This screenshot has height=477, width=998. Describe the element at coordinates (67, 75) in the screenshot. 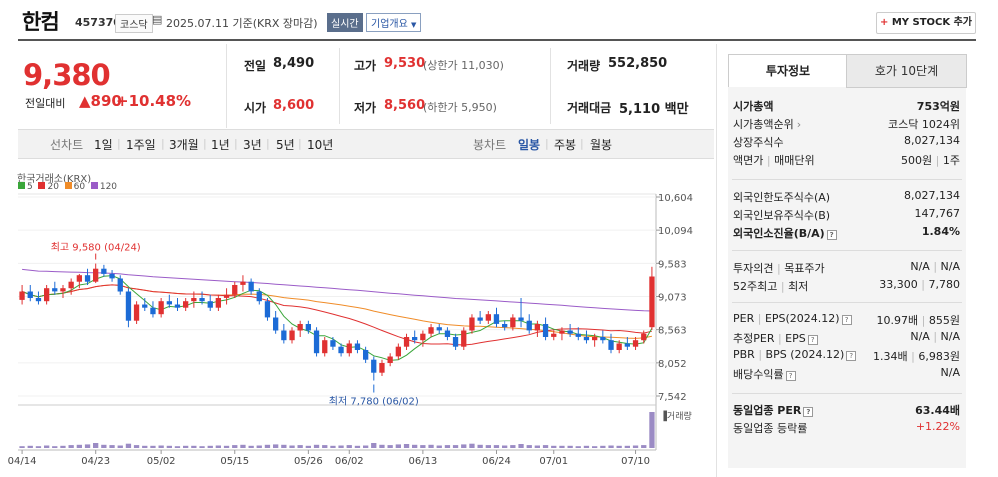

I see `current-price: 9,380` at that location.